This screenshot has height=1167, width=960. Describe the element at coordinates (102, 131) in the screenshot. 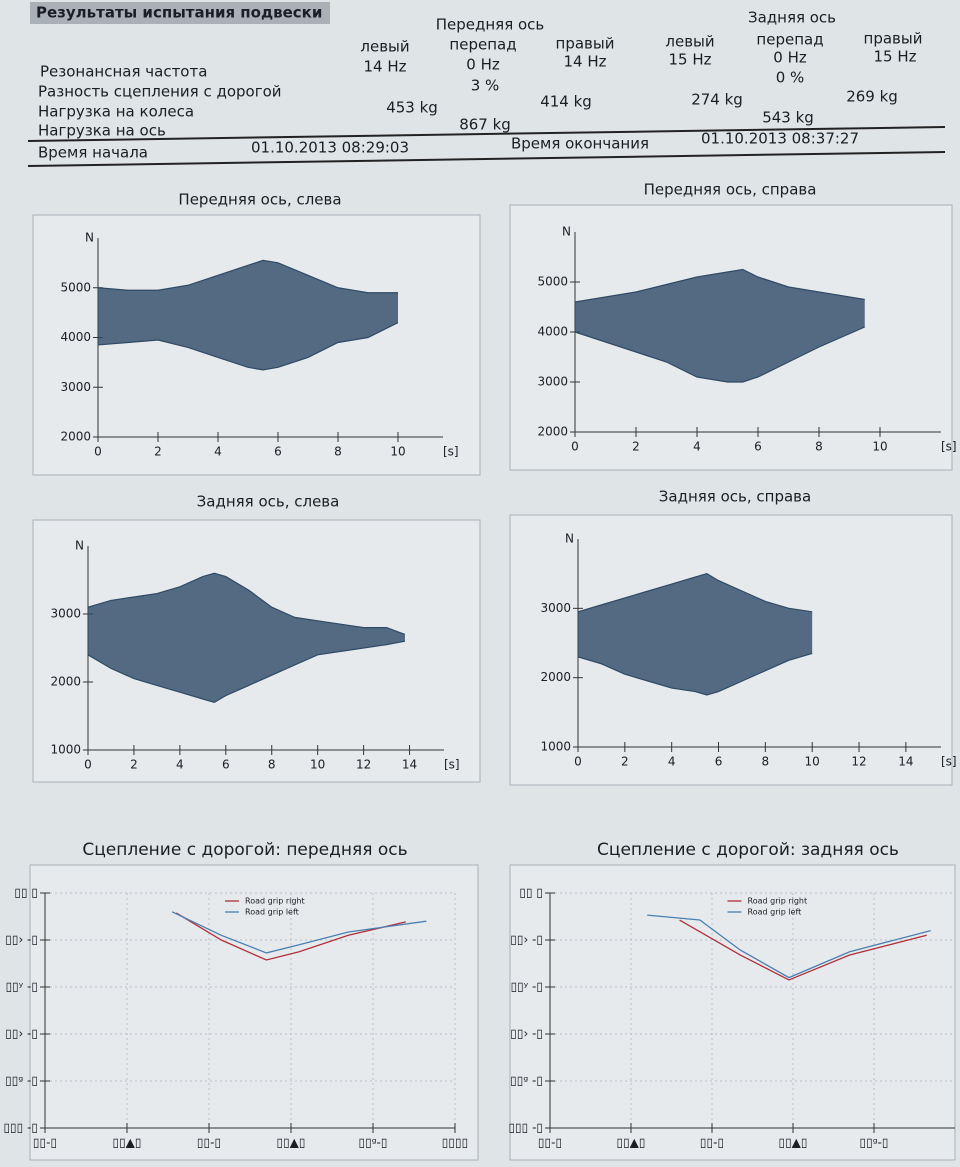

I see `row-label: Нагрузка на ось` at that location.